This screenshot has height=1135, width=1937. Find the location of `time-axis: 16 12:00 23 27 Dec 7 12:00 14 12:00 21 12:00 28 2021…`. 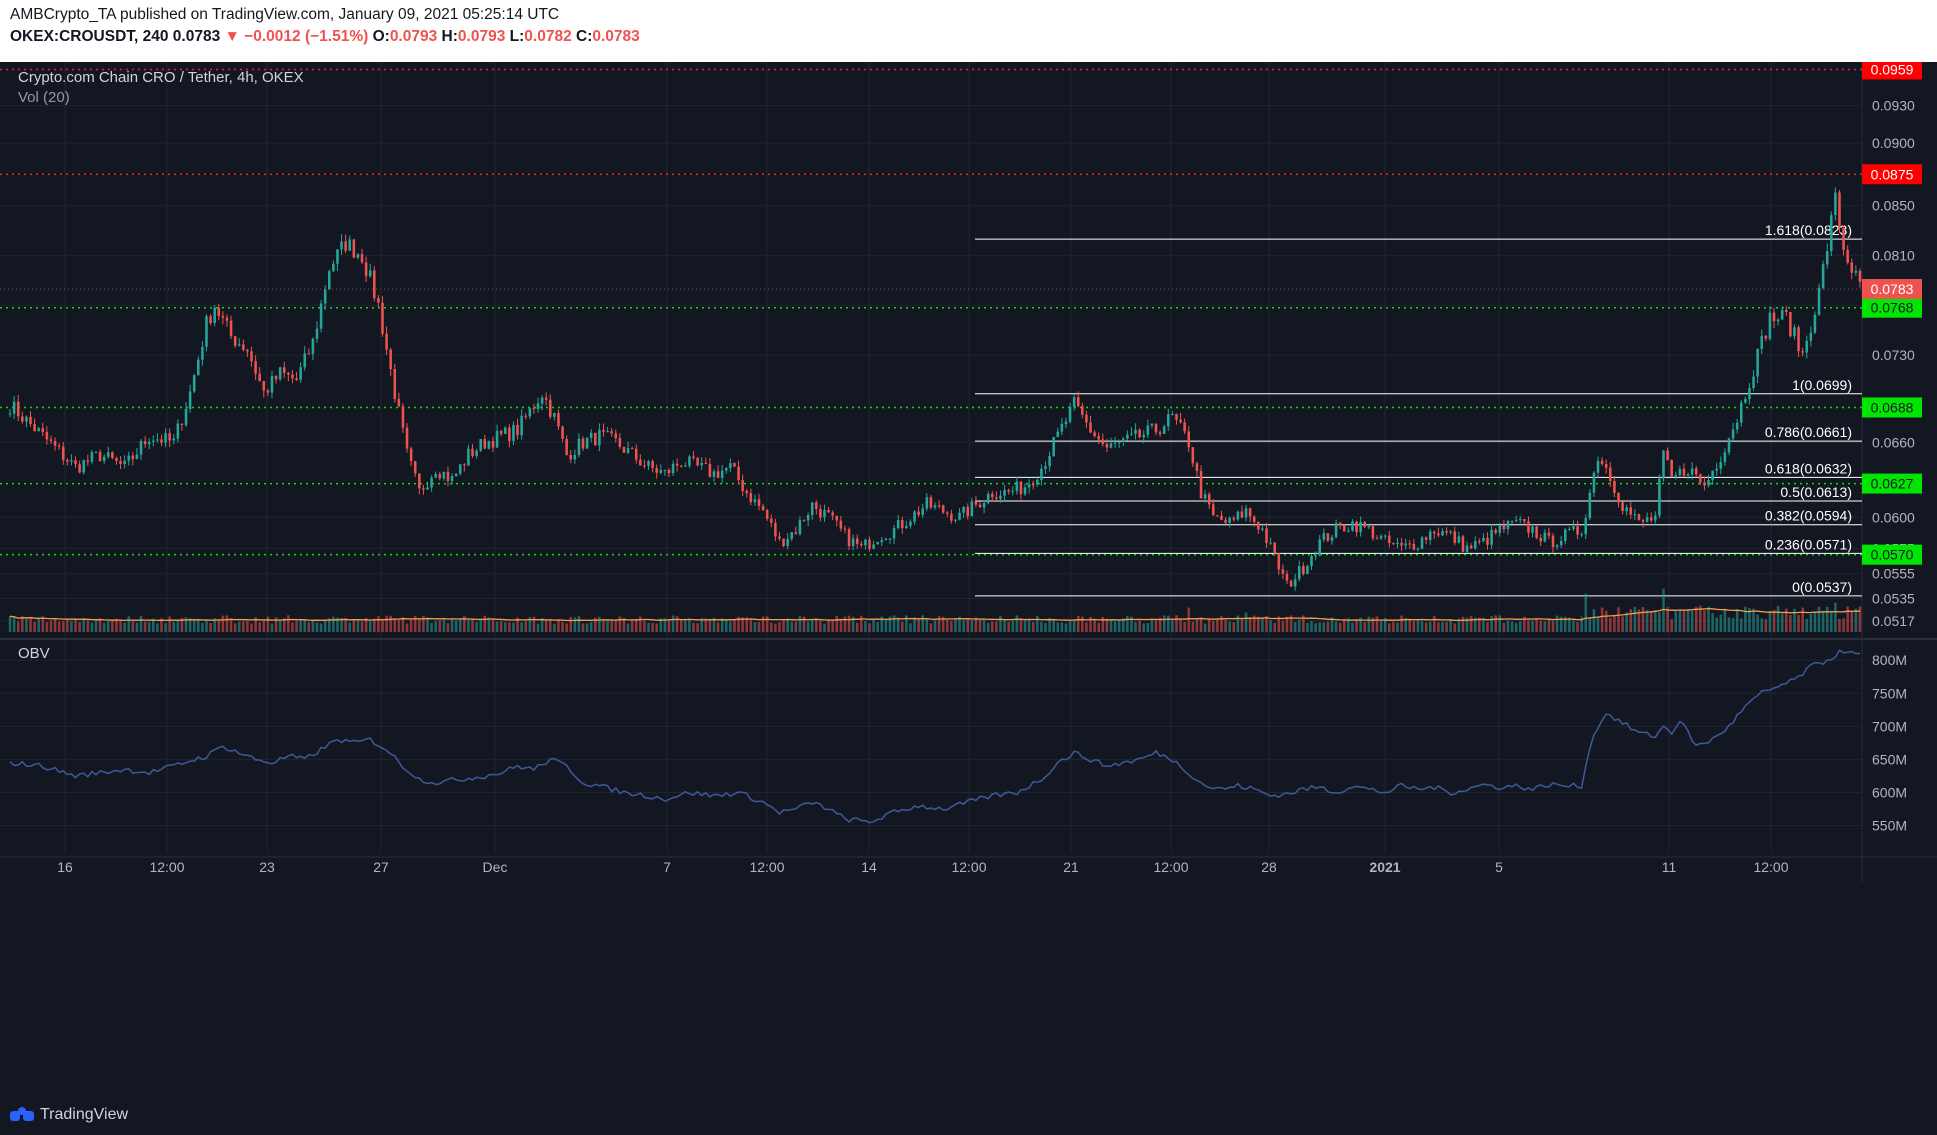

time-axis: 16 12:00 23 27 Dec 7 12:00 14 12:00 21 12:00 28 2021… is located at coordinates (923, 867).